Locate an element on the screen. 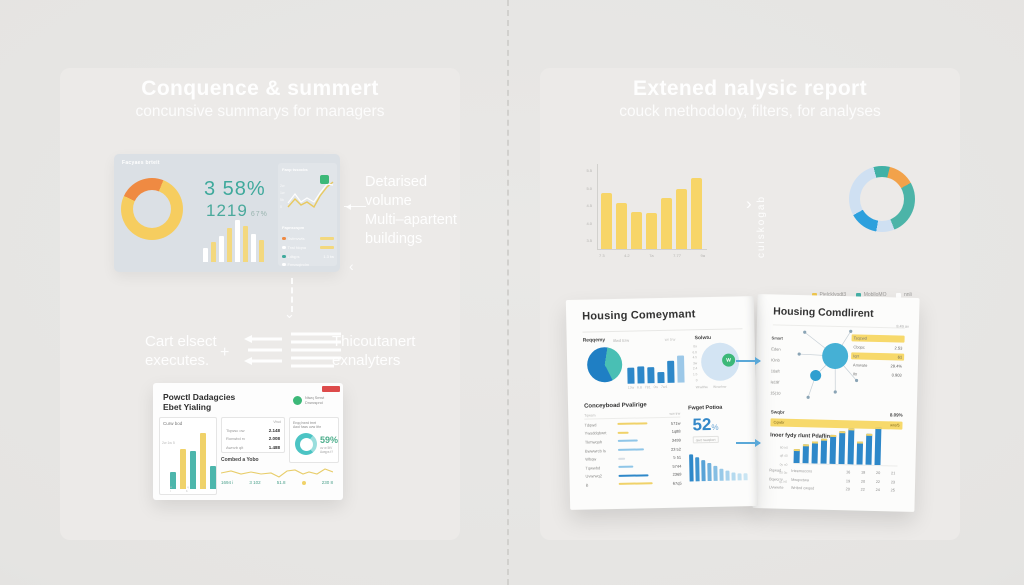 The width and height of the screenshot is (1024, 585). table-row: Uvwwrte Wrtbrd cwqod 20 22 24 25 is located at coordinates (831, 489).